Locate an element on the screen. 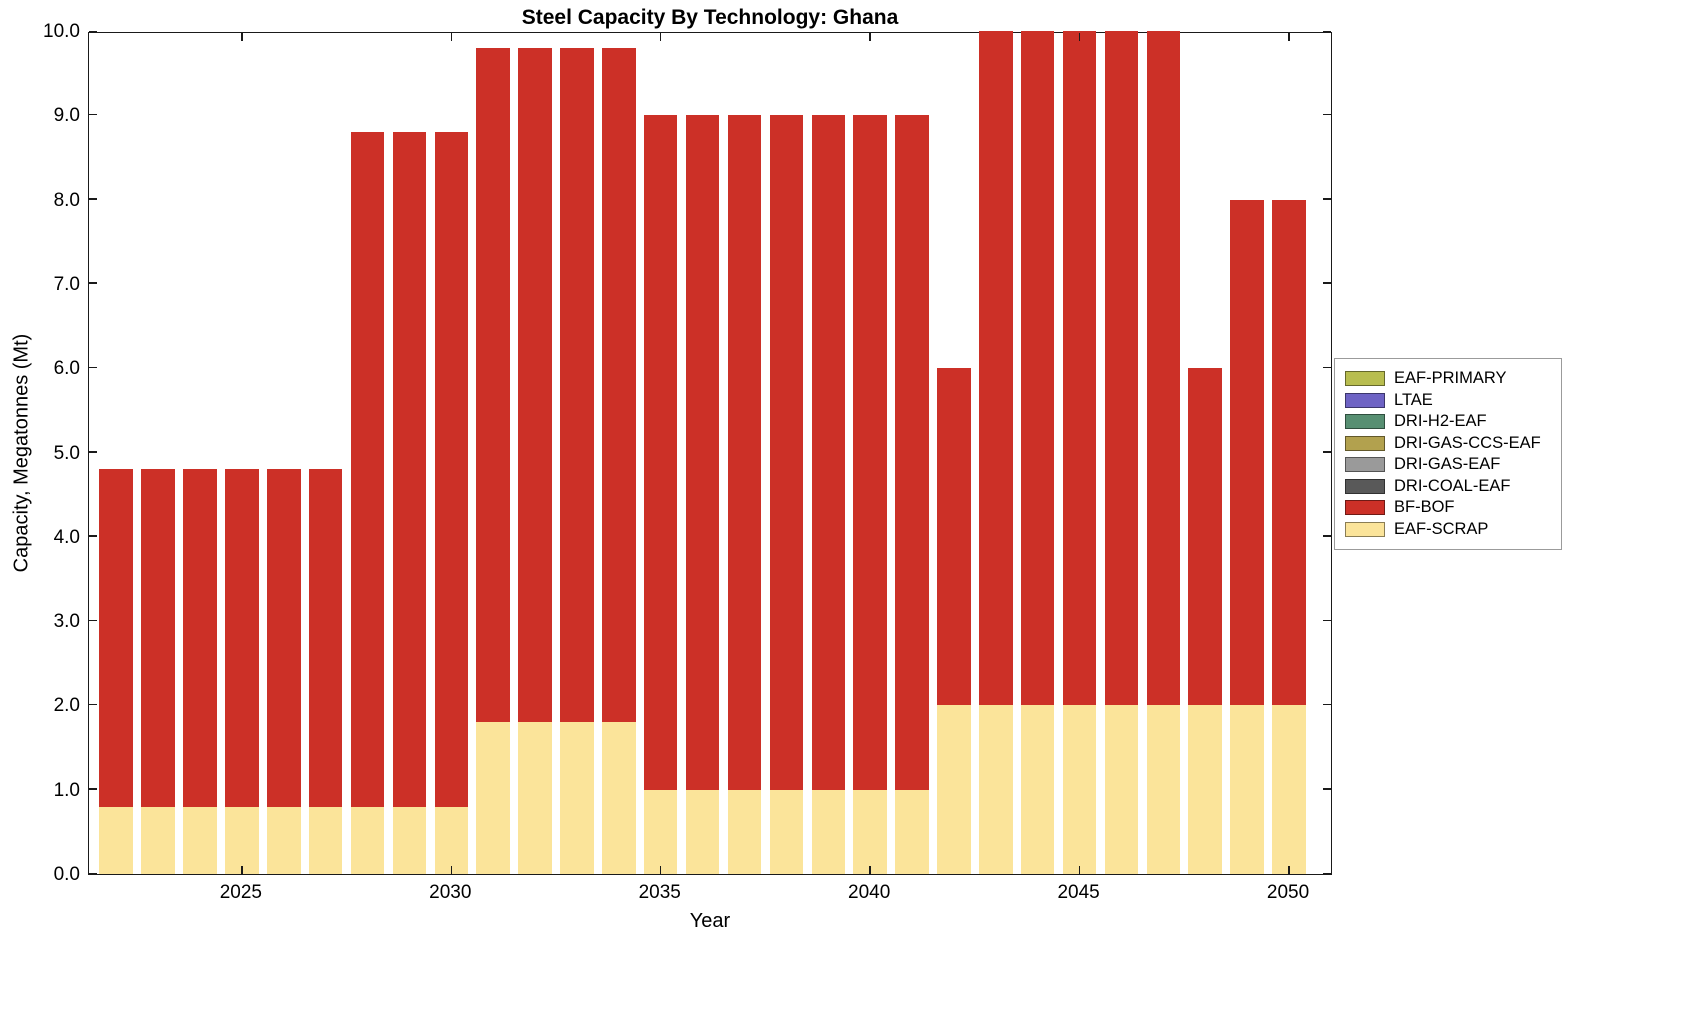 The height and width of the screenshot is (1021, 1708). x-tick-label: 2040 is located at coordinates (869, 892).